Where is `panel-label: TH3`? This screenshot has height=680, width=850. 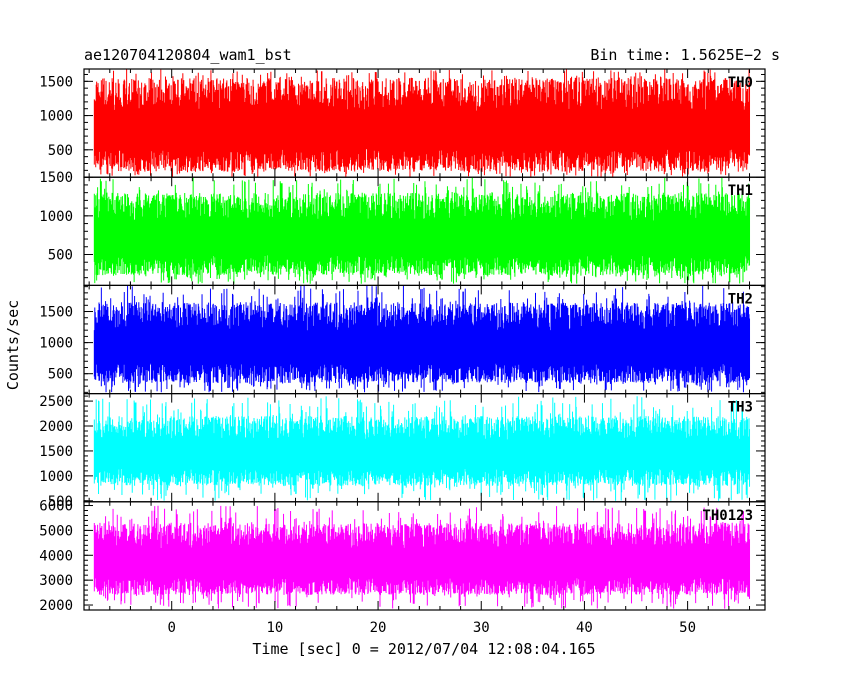 panel-label: TH3 is located at coordinates (740, 408).